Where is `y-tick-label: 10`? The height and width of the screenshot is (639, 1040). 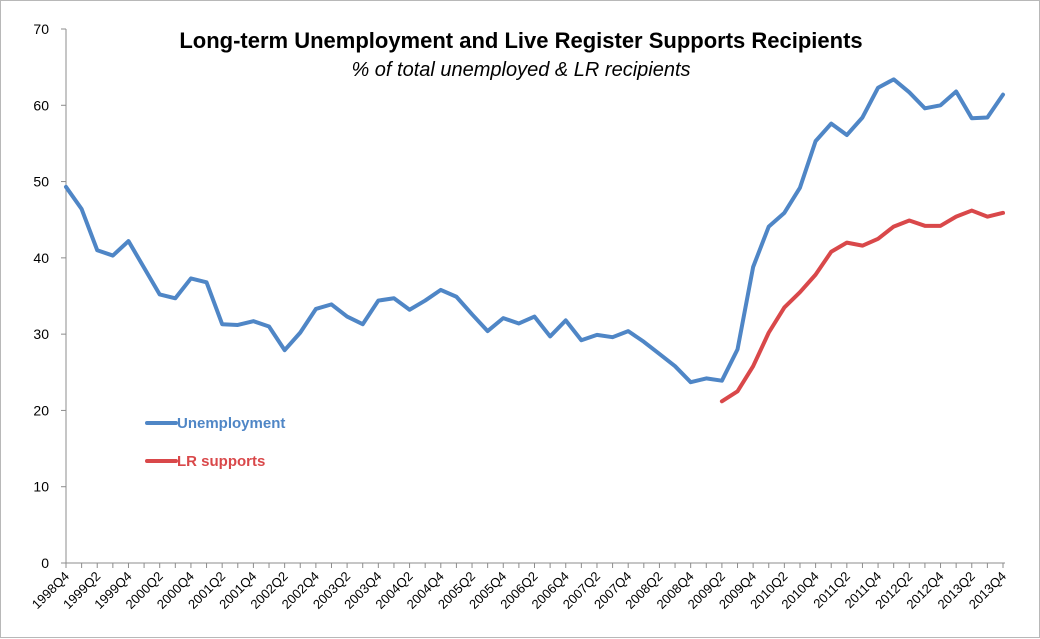 y-tick-label: 10 is located at coordinates (41, 487).